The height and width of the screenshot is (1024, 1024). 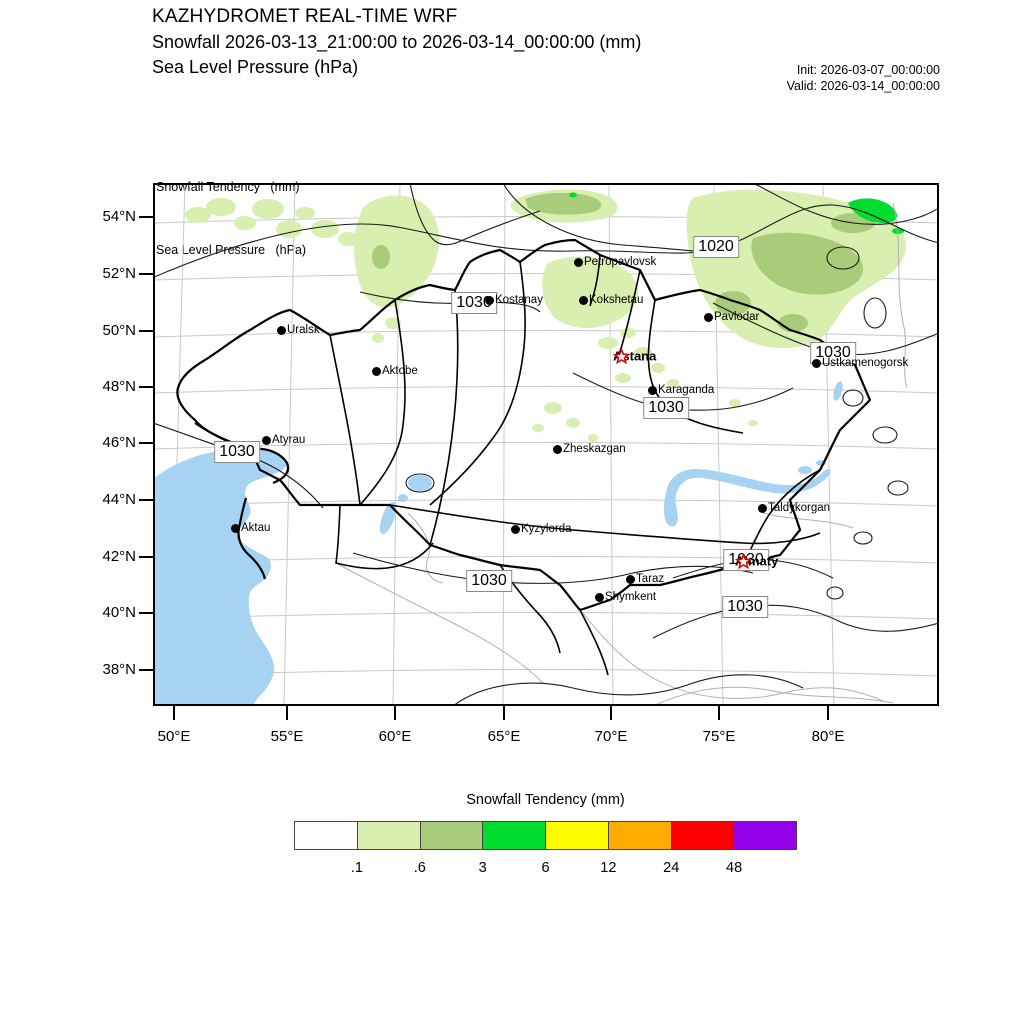 What do you see at coordinates (731, 317) in the screenshot?
I see `city-marker: Pavlodar` at bounding box center [731, 317].